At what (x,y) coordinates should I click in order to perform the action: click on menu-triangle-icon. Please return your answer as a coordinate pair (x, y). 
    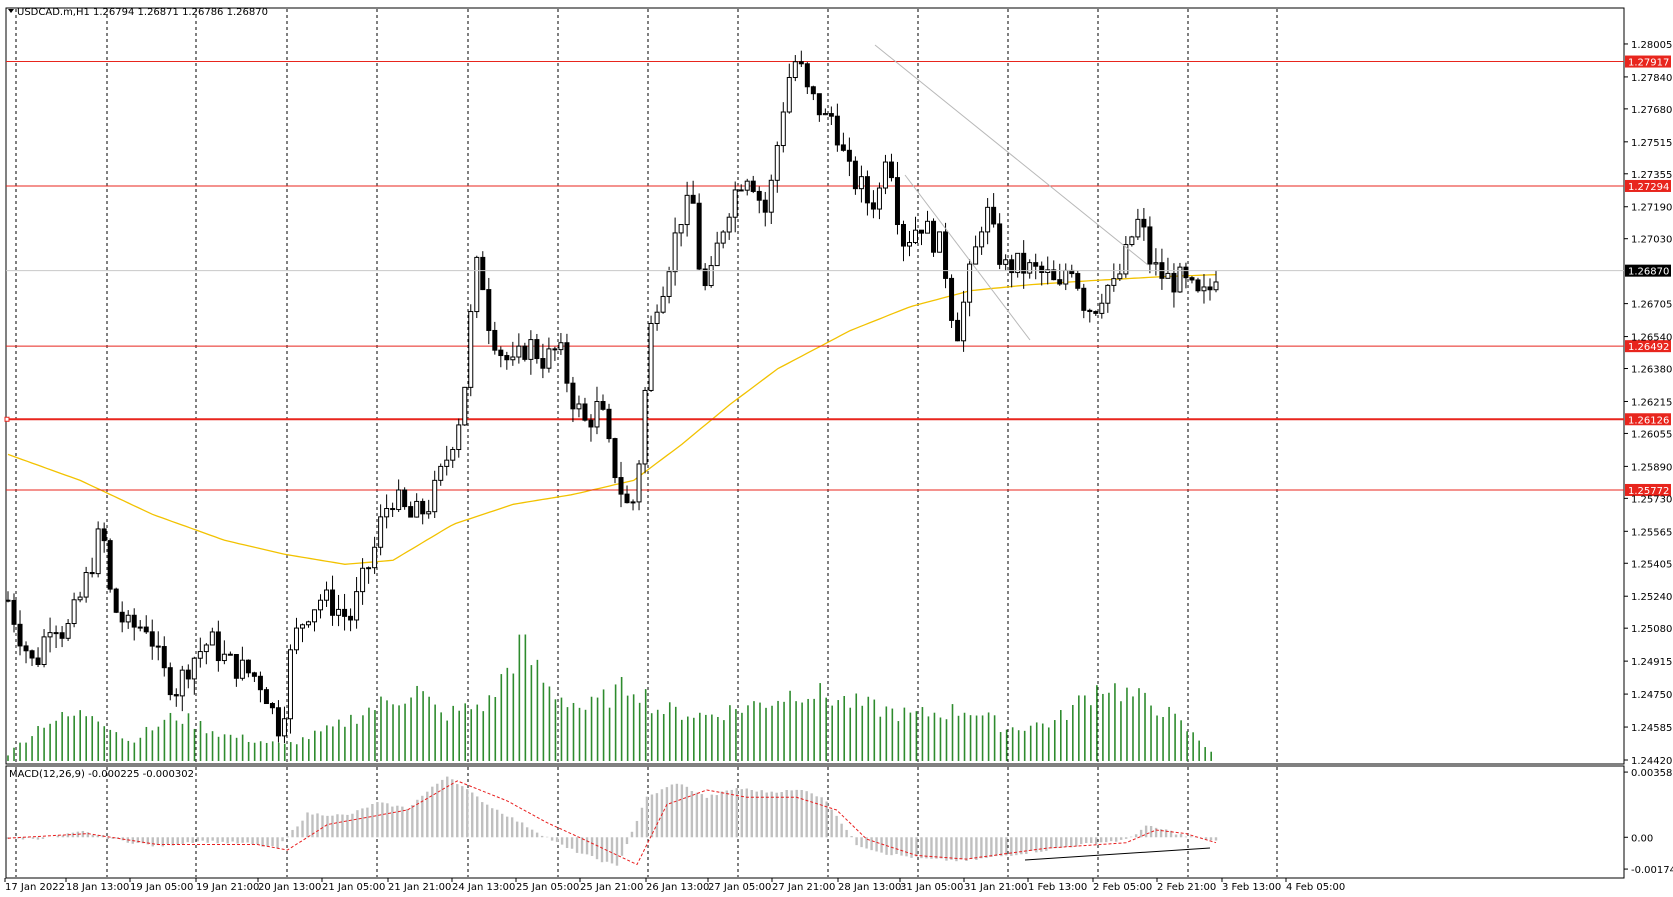
    Looking at the image, I should click on (11, 11).